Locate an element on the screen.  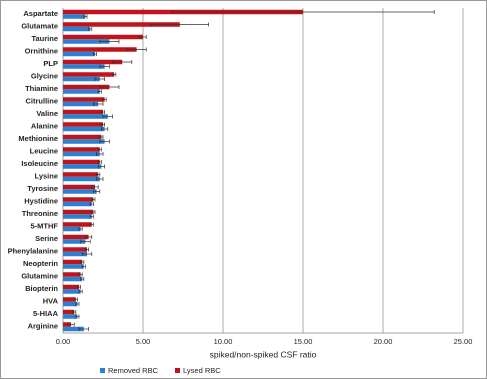
y-tick-label: Glycine is located at coordinates (44, 76).